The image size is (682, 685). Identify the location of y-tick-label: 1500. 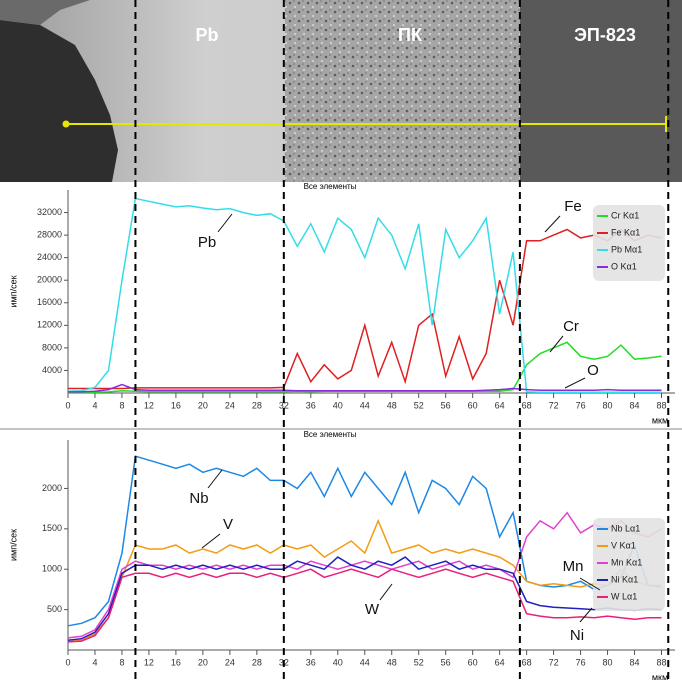
(52, 528).